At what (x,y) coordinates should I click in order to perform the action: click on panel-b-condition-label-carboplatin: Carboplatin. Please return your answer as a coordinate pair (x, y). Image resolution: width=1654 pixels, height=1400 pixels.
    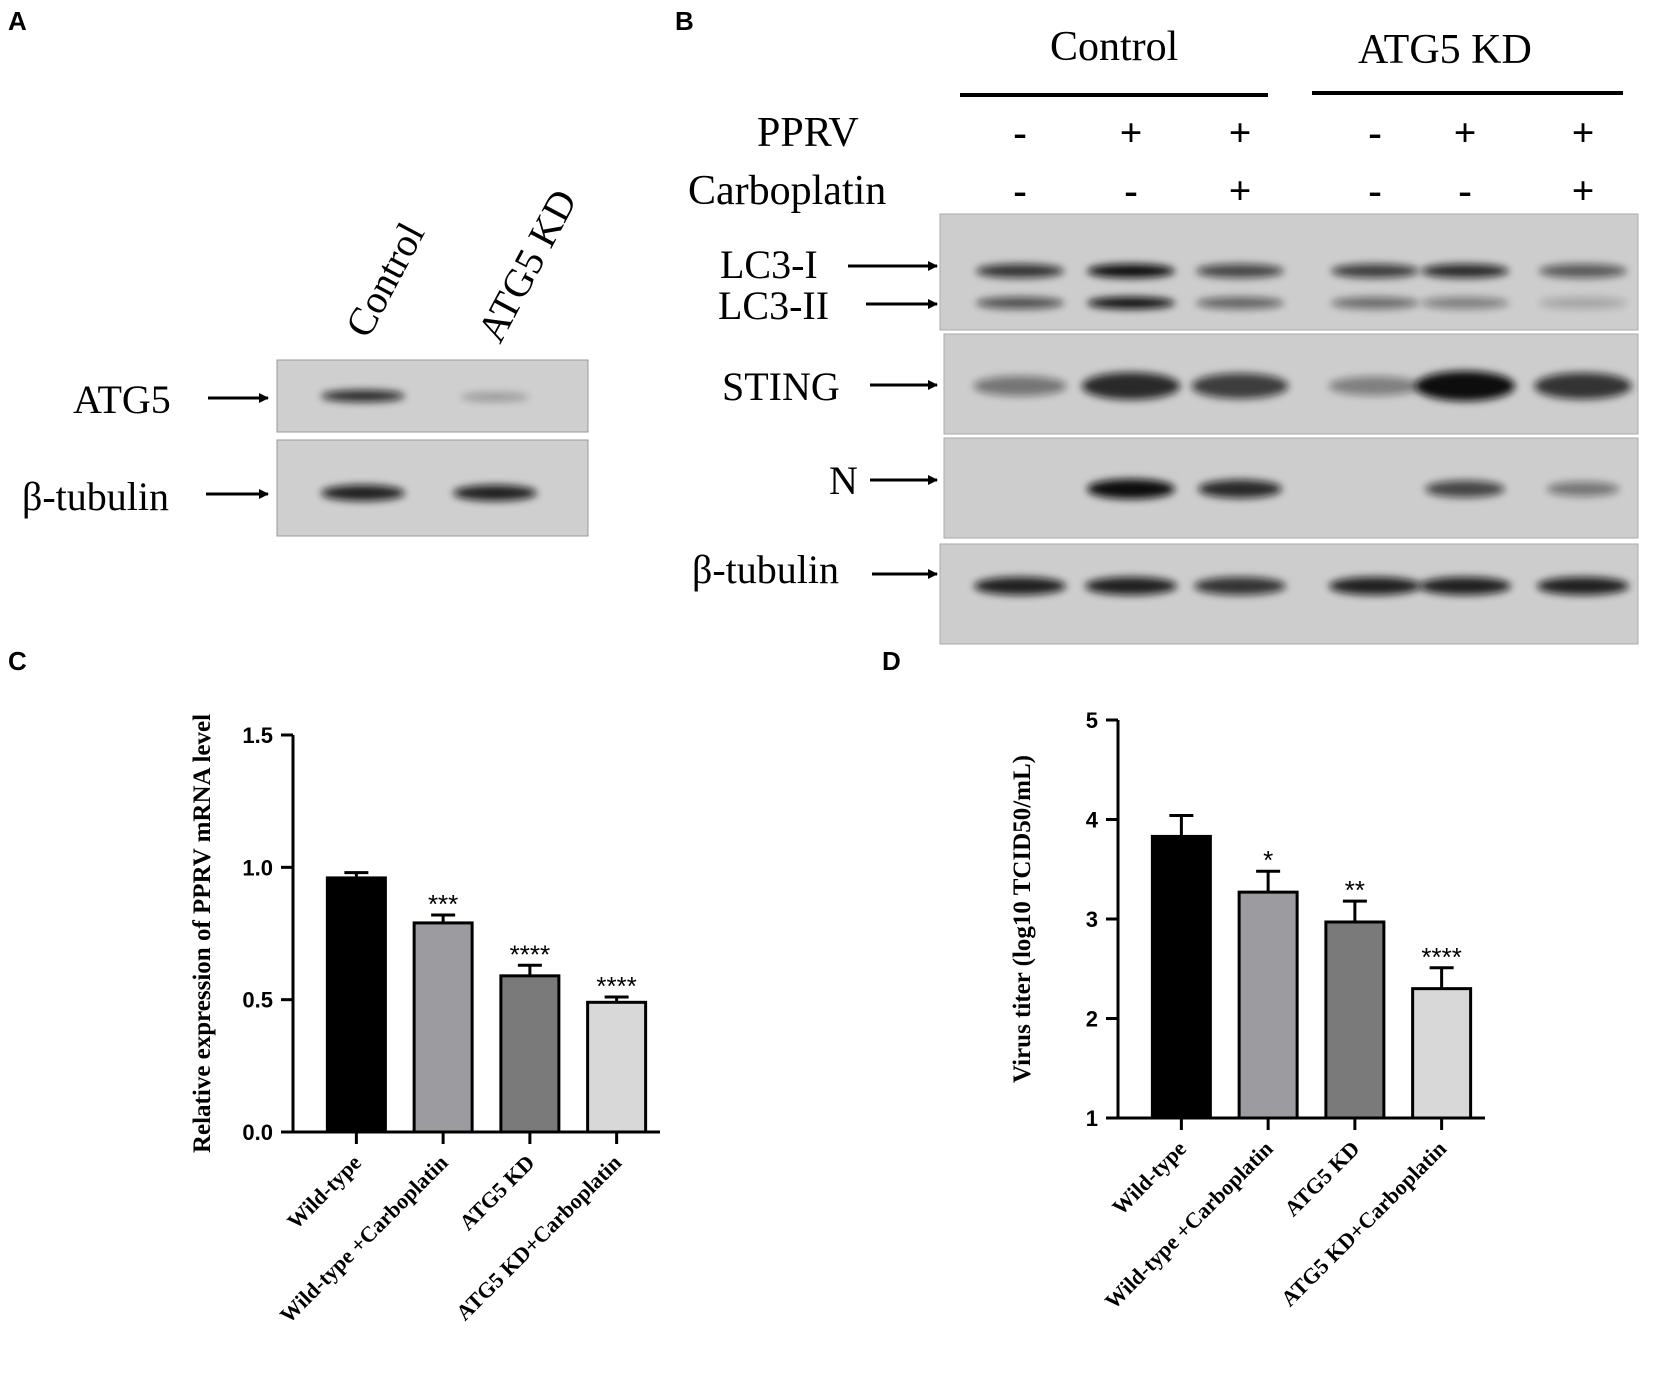
    Looking at the image, I should click on (787, 191).